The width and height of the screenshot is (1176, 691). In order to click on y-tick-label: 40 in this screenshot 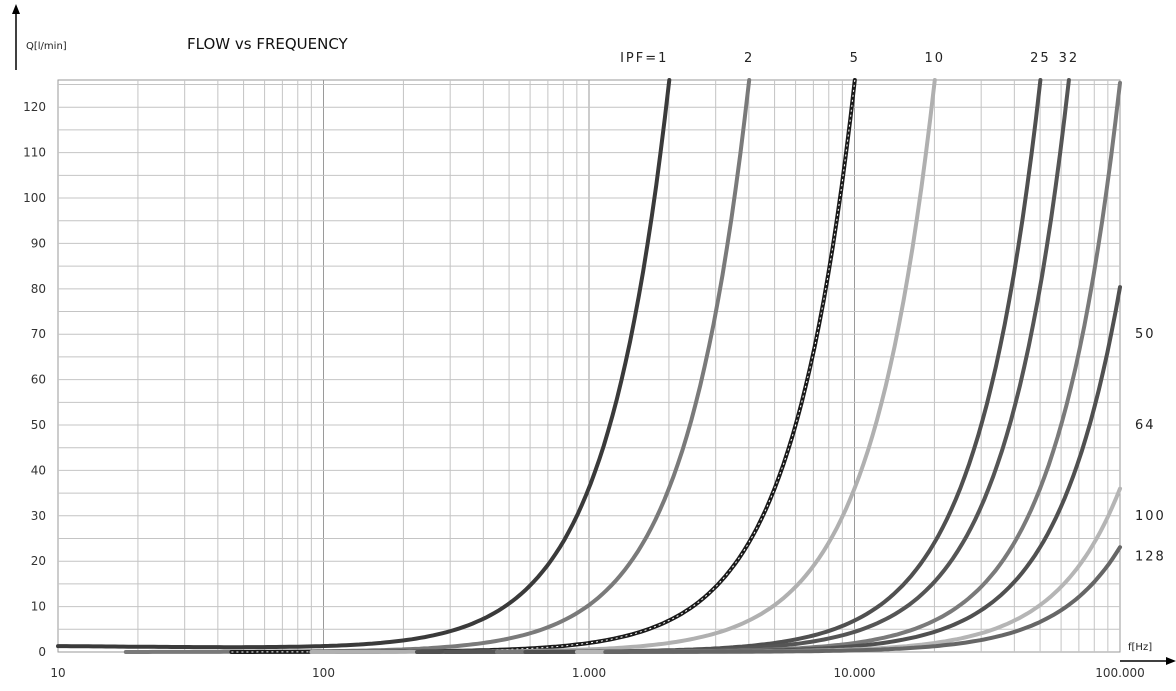, I will do `click(38, 470)`.